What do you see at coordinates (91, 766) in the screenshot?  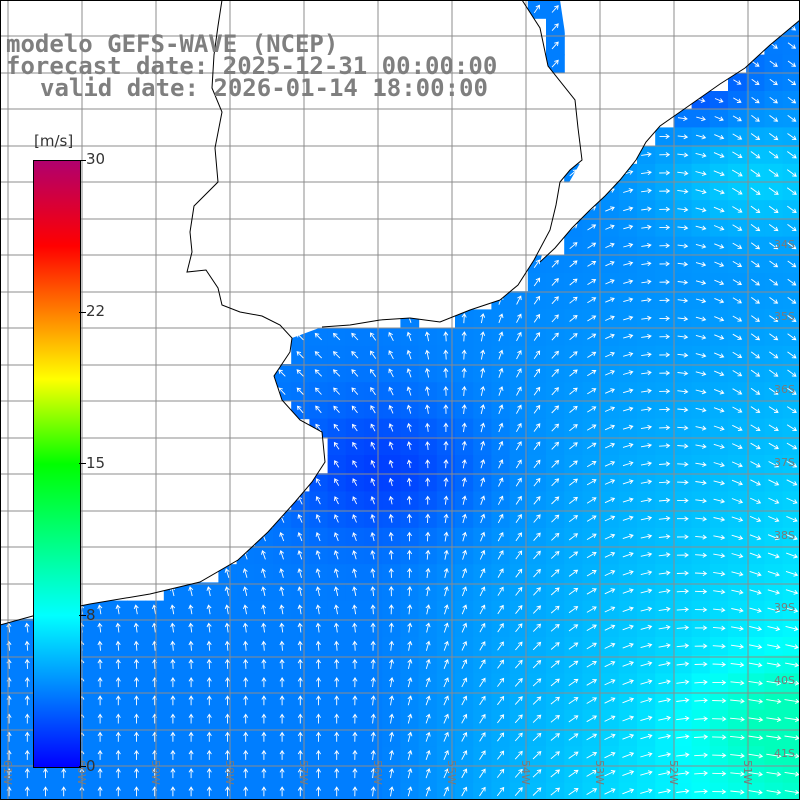 I see `colorbar-tick-label: 0` at bounding box center [91, 766].